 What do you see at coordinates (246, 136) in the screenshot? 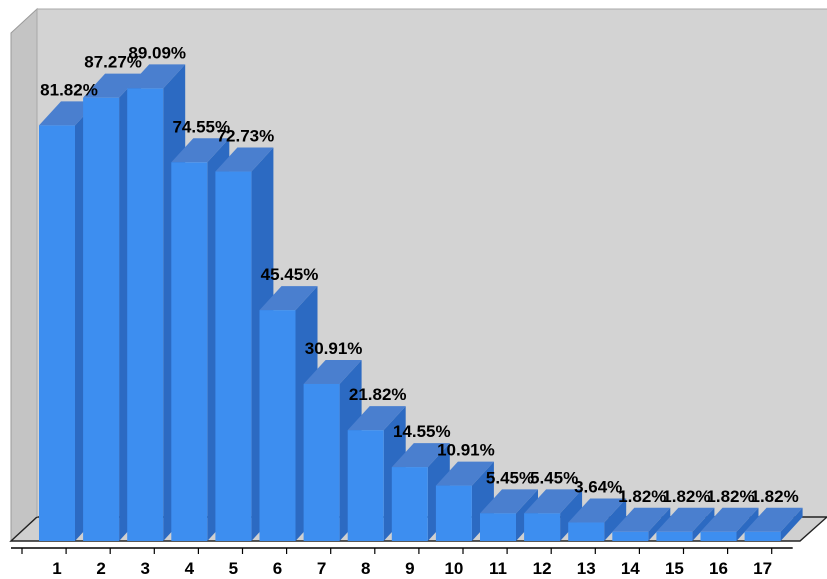
I see `data-label: 72.73%` at bounding box center [246, 136].